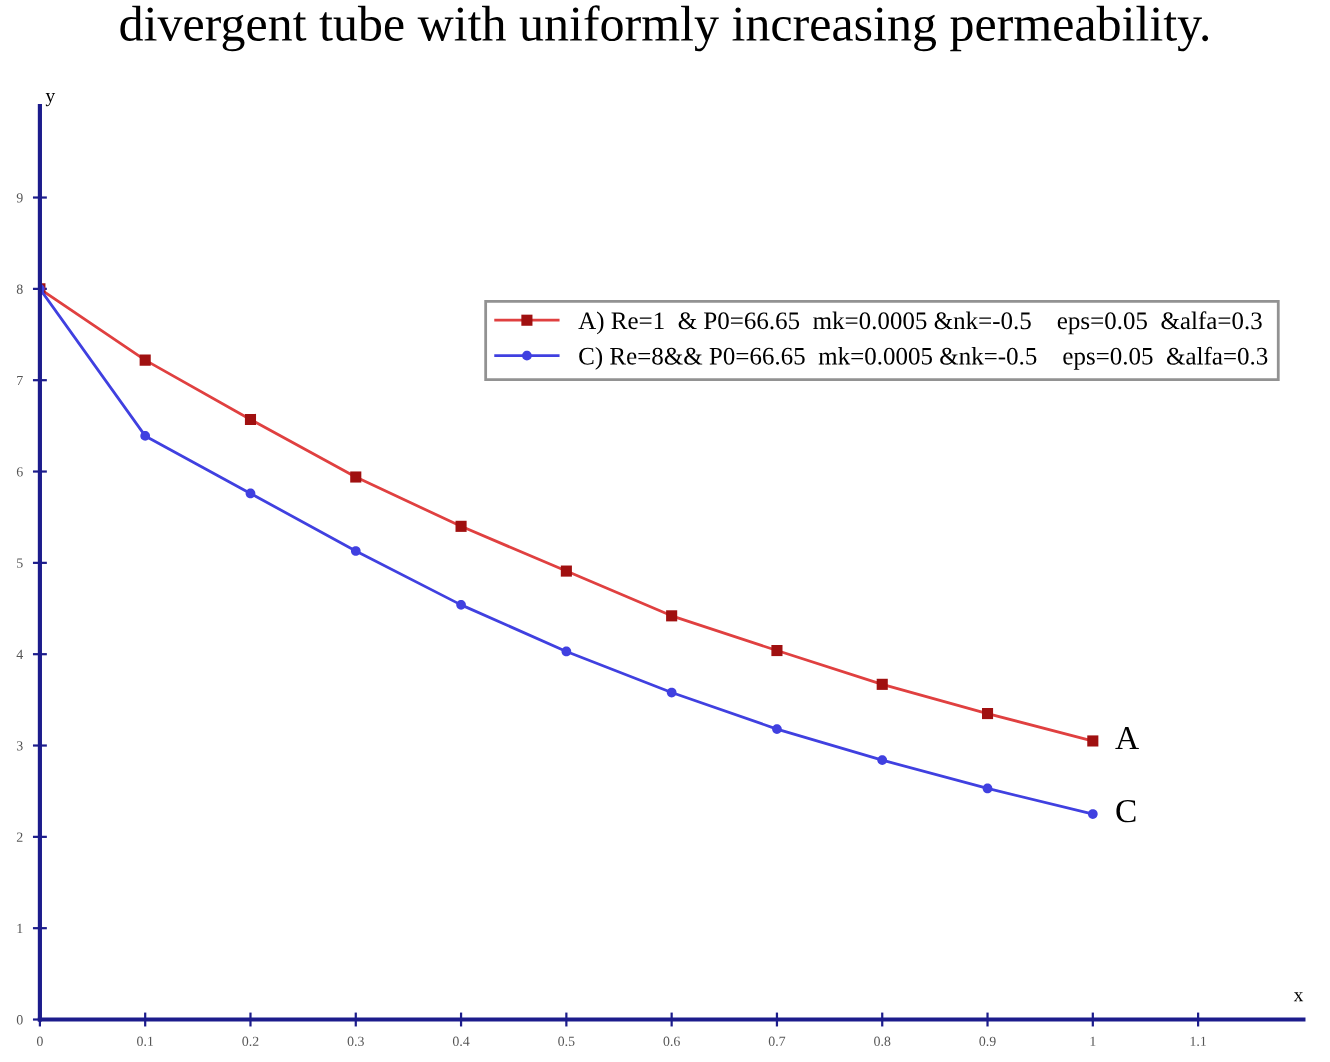 The height and width of the screenshot is (1062, 1330). What do you see at coordinates (1127, 737) in the screenshot?
I see `annotation: A` at bounding box center [1127, 737].